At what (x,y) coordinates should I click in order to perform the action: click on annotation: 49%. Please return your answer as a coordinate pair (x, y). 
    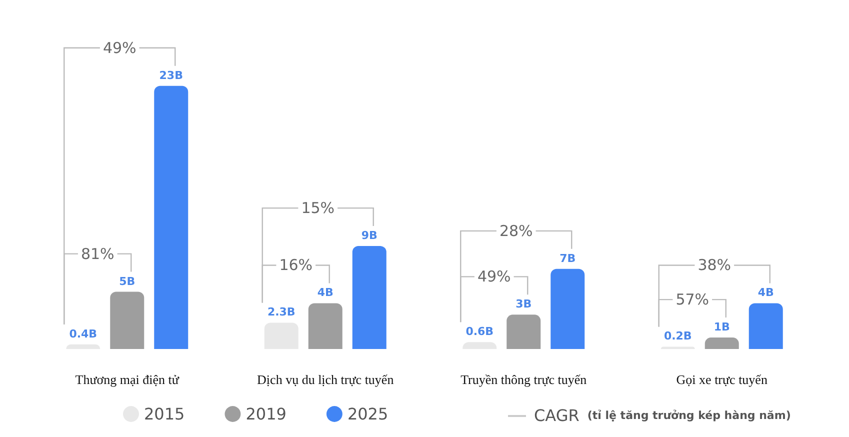
    Looking at the image, I should click on (494, 277).